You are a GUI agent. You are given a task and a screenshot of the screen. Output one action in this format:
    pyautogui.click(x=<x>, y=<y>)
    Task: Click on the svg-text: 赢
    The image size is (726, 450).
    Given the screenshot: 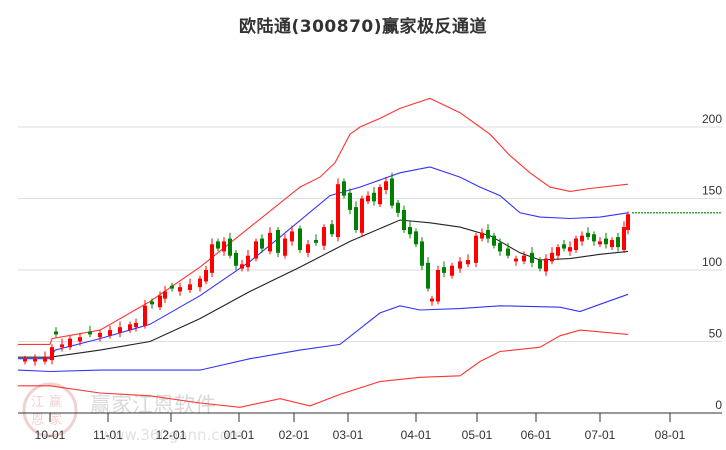 What is the action you would take?
    pyautogui.click(x=55, y=402)
    